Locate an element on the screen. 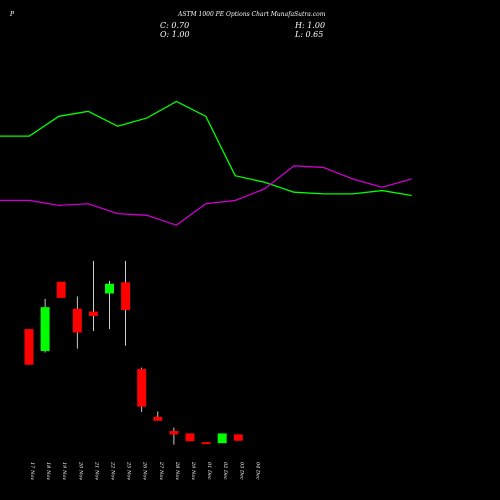  readout-h: H: 1.00 is located at coordinates (309, 25).